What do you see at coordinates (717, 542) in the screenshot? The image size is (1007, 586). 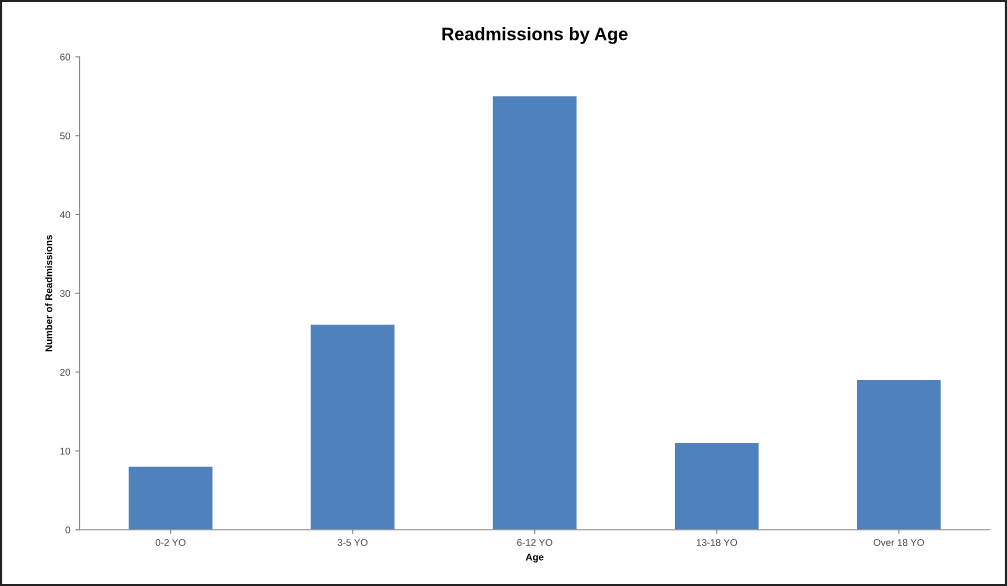 I see `x-tick-label: 13-18 YO` at bounding box center [717, 542].